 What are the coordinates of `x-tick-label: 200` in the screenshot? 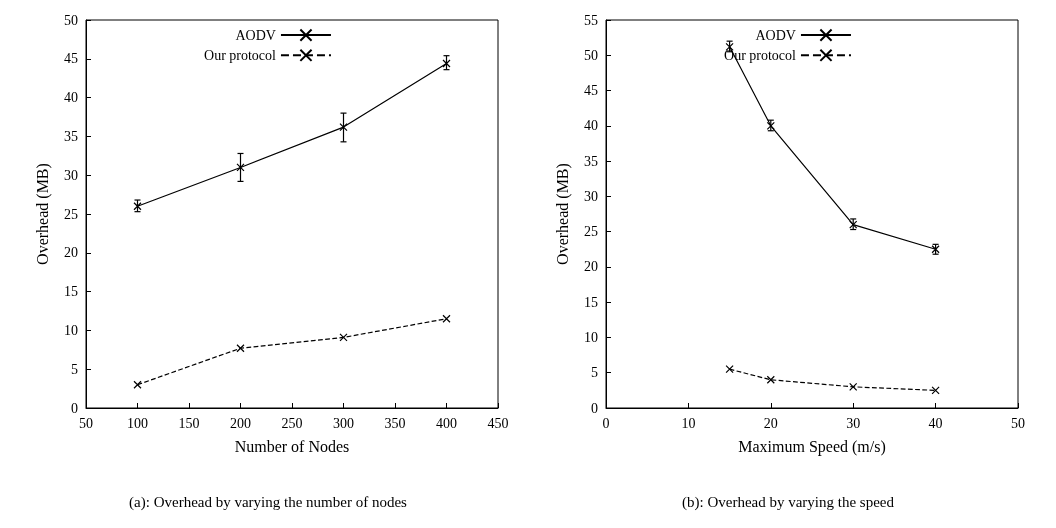 It's located at (240, 423).